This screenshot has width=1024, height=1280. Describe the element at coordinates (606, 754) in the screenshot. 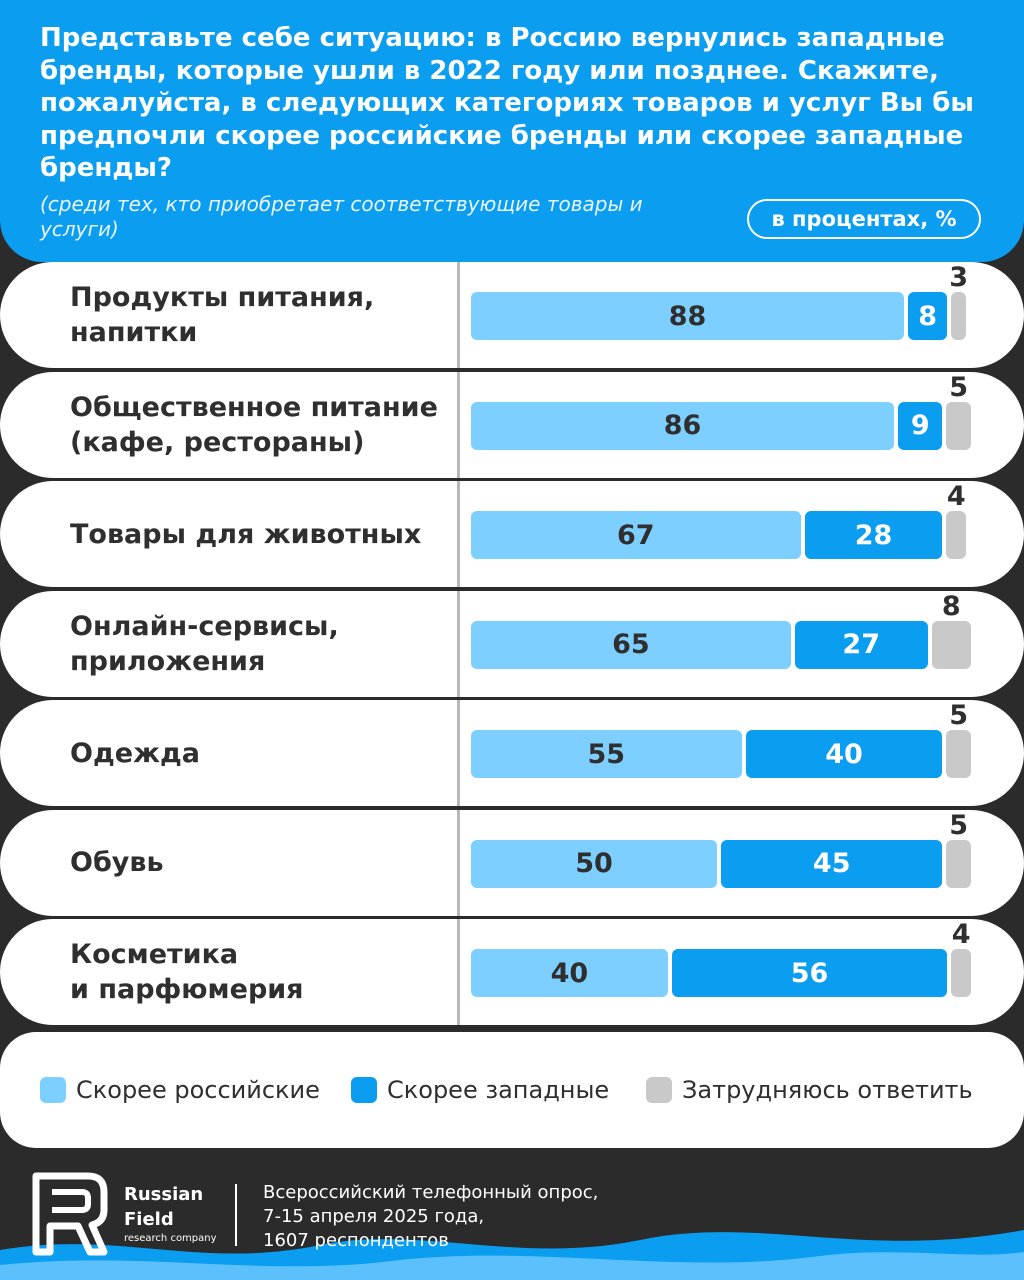

I see `bar-russian: 55` at that location.